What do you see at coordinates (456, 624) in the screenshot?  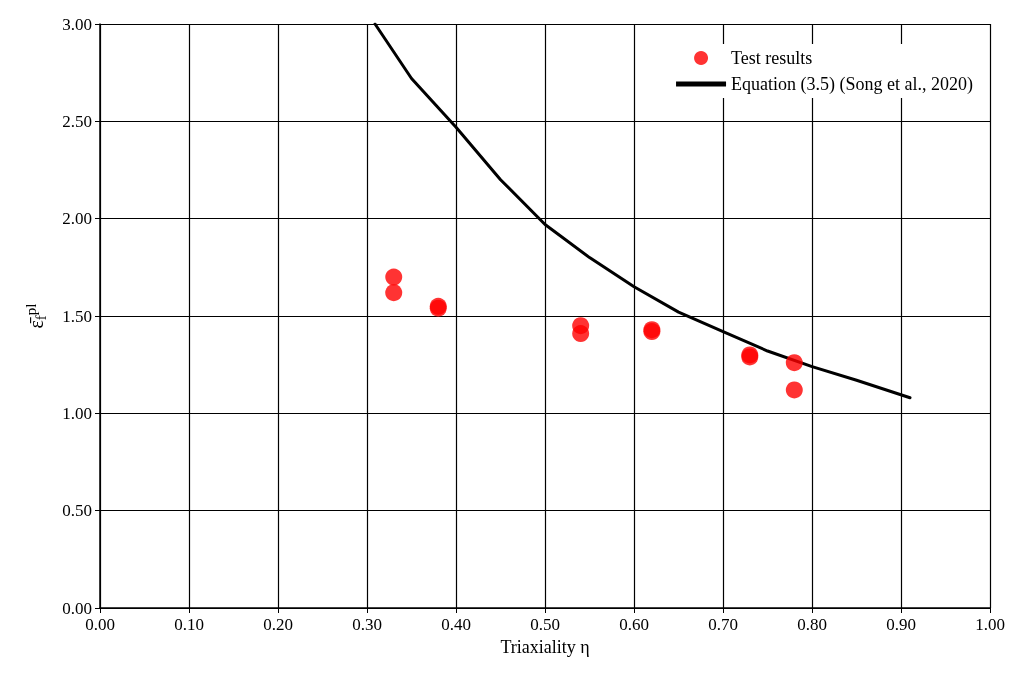 I see `x-tick-label: 0.40` at bounding box center [456, 624].